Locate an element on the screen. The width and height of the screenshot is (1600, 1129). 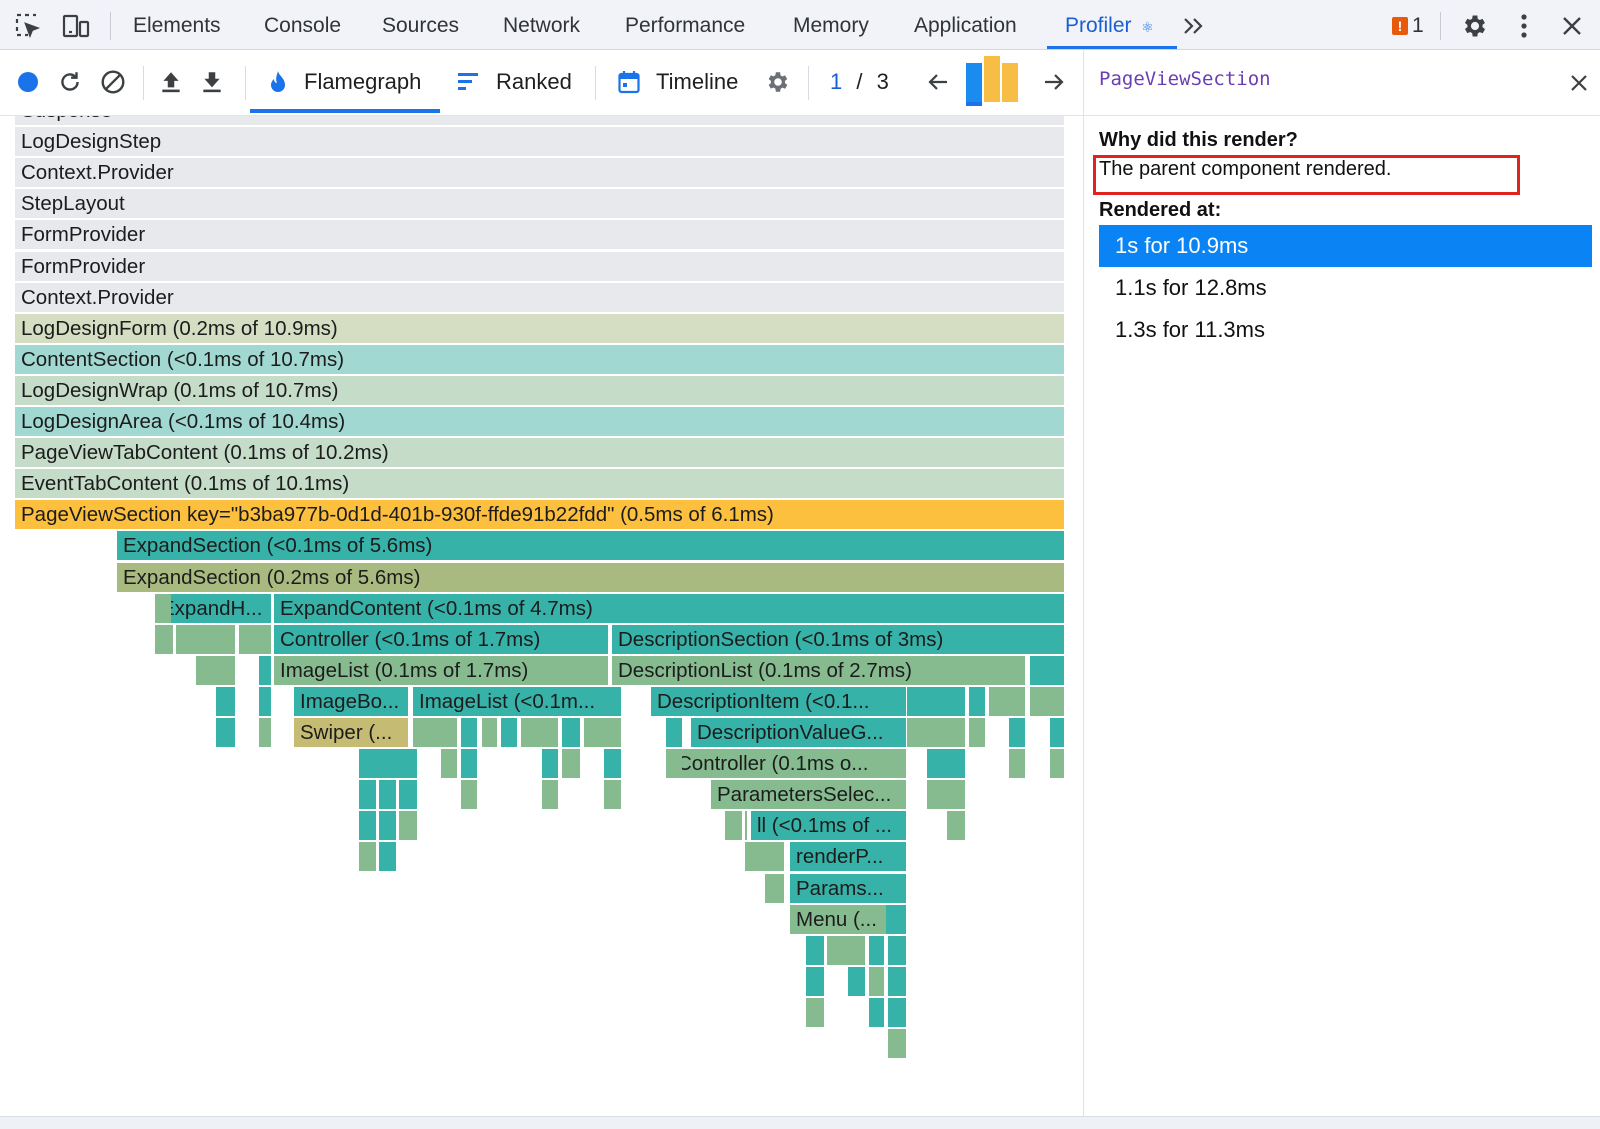
ranked-mode-tab: Ranked is located at coordinates (515, 82).